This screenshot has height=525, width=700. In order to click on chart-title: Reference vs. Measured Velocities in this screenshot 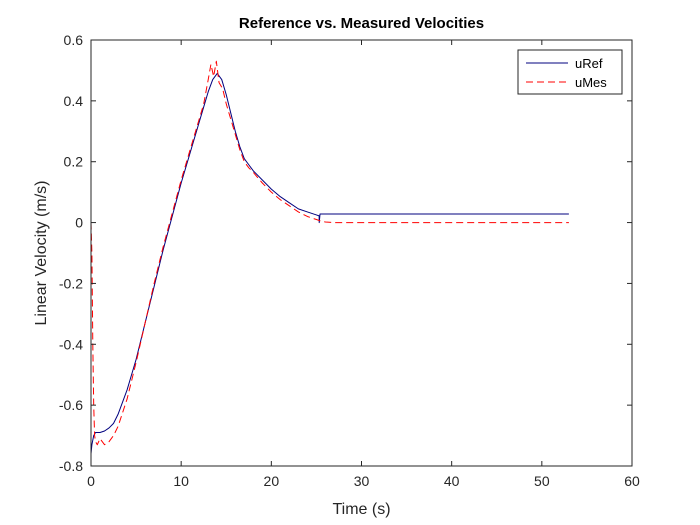, I will do `click(361, 23)`.